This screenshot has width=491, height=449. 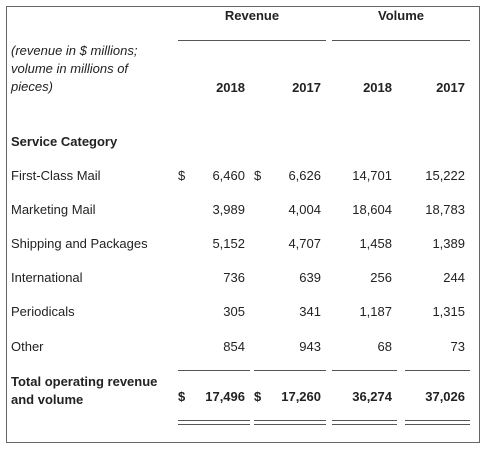 I want to click on cell: 4,707, so click(x=304, y=243).